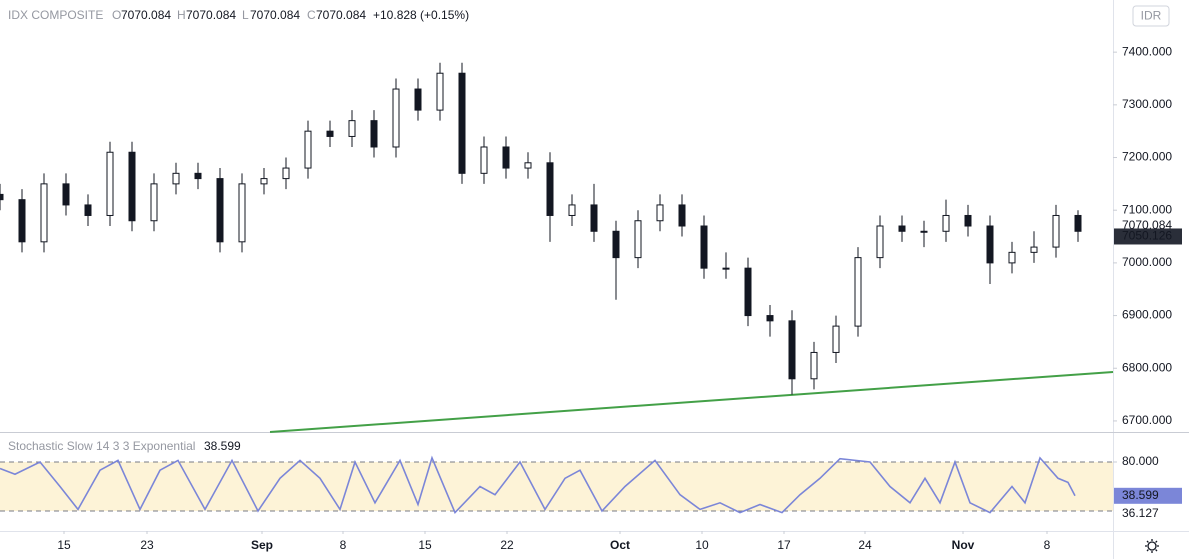 This screenshot has height=559, width=1189. I want to click on currency-button, so click(1151, 16).